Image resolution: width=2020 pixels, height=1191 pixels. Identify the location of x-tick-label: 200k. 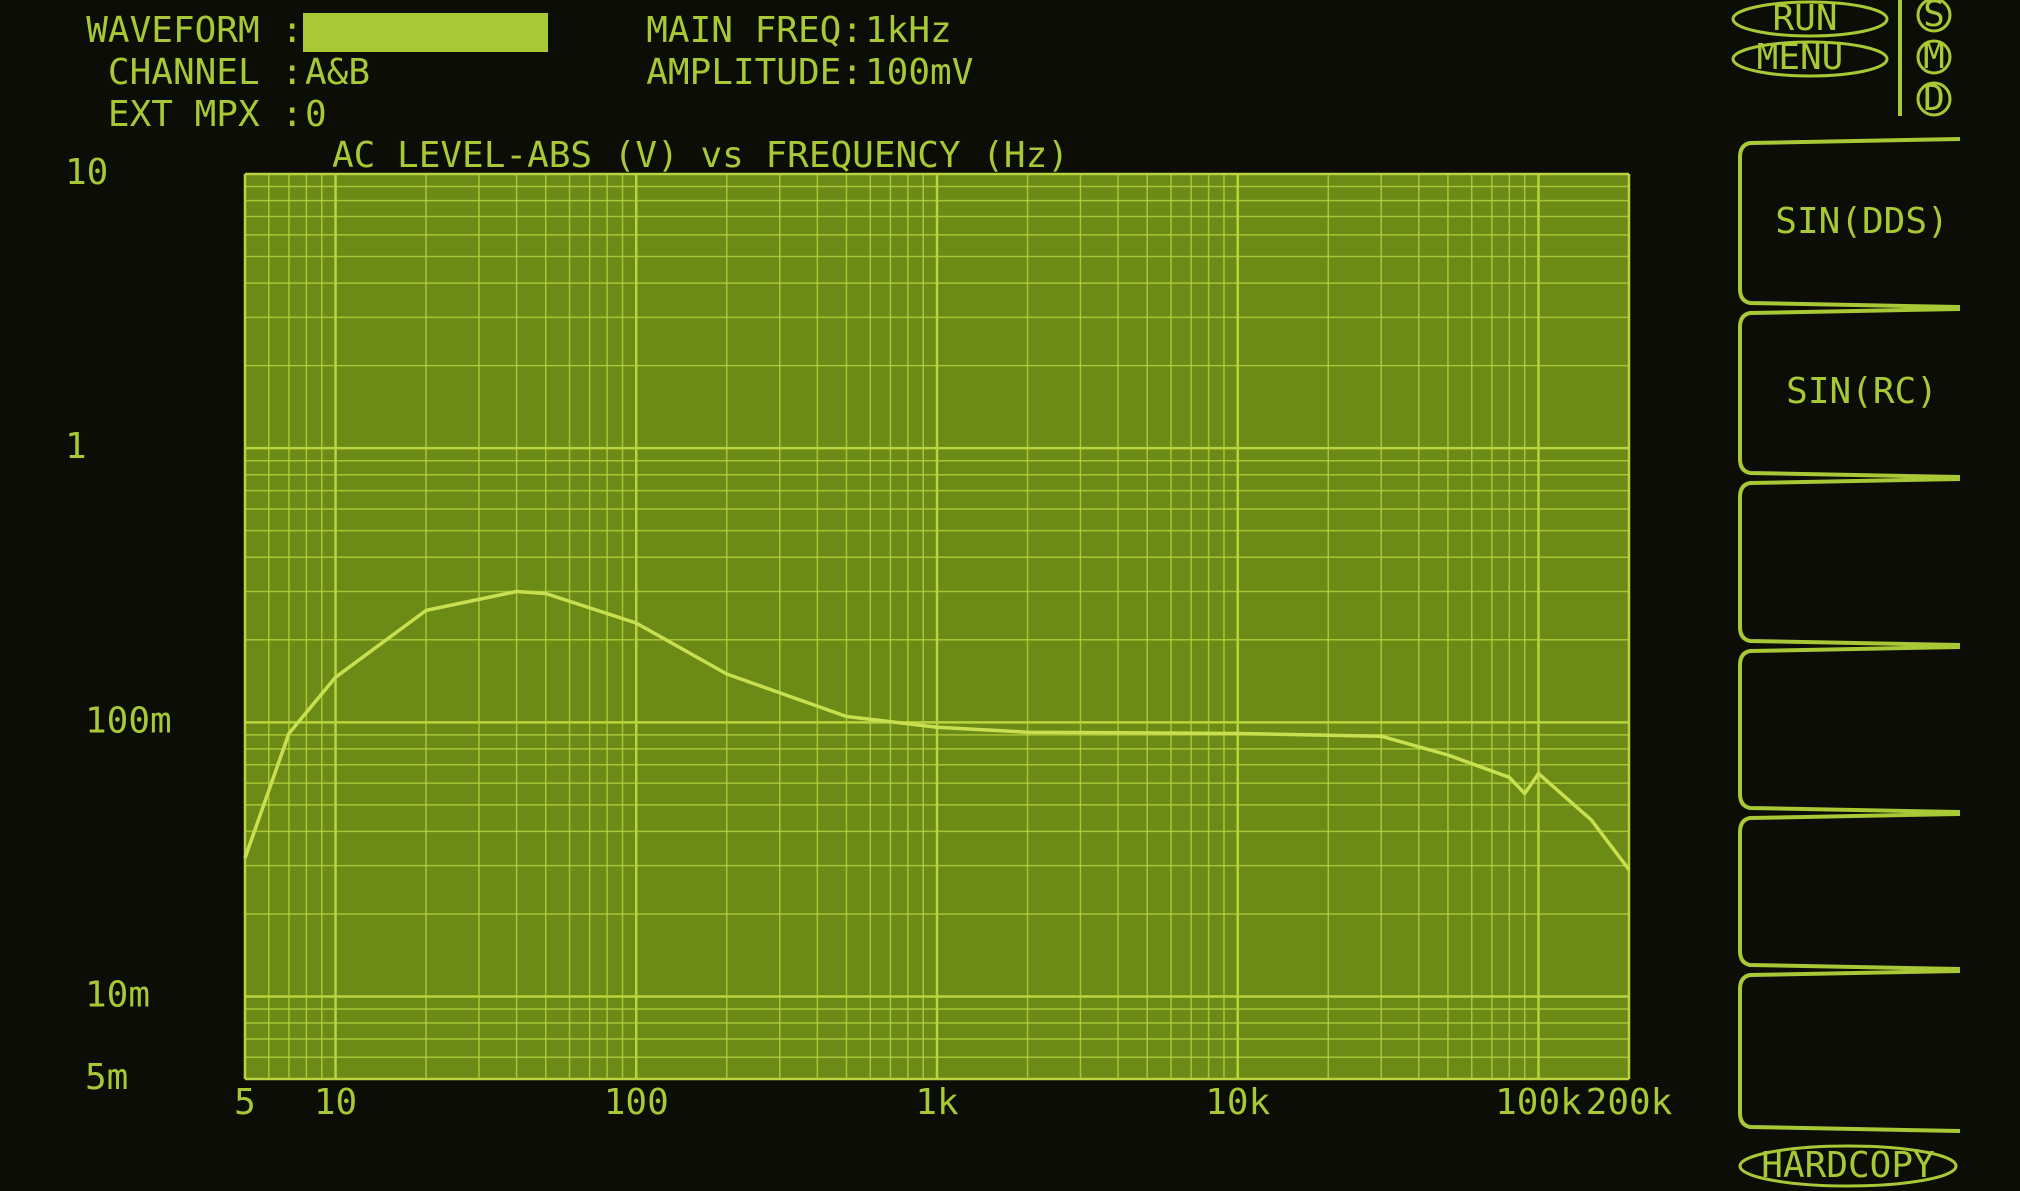
(1629, 1102).